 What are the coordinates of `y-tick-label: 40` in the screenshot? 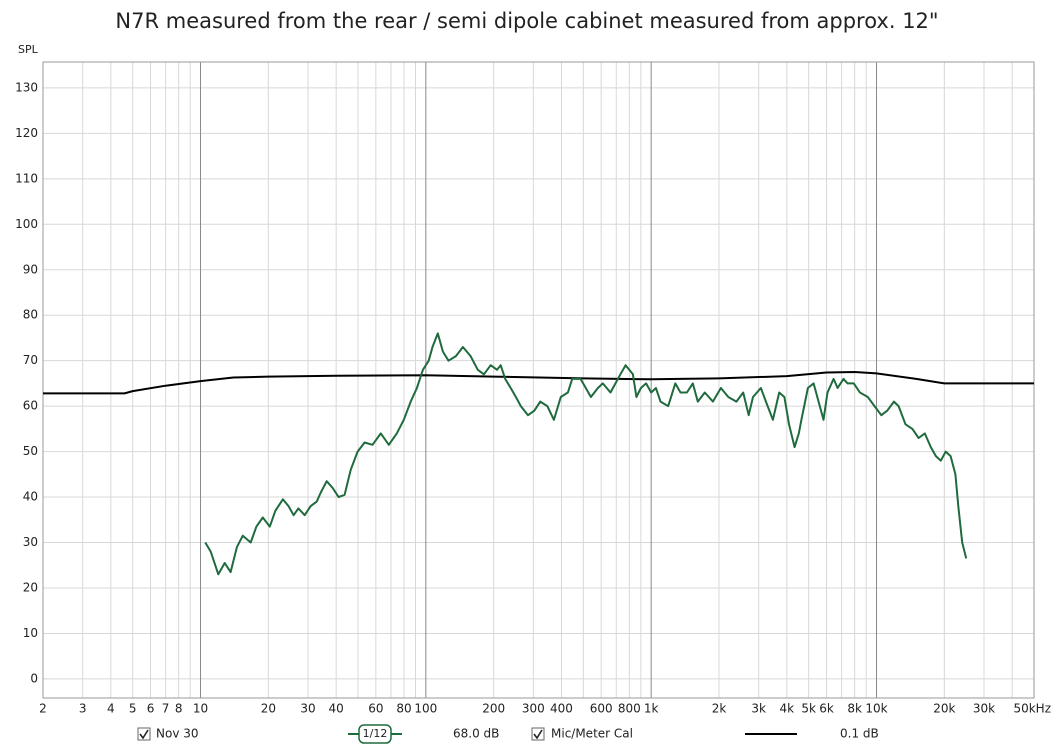 It's located at (30, 497).